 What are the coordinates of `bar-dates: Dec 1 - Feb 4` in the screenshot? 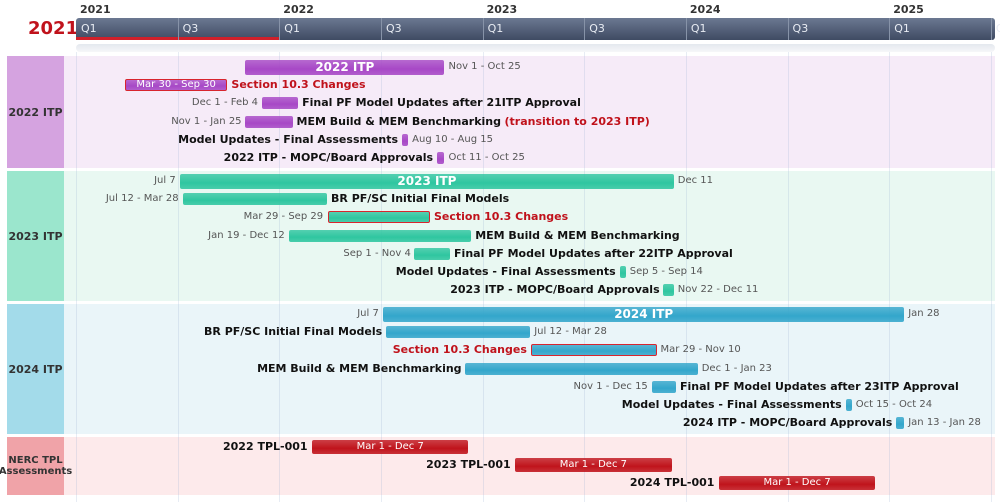 It's located at (224, 103).